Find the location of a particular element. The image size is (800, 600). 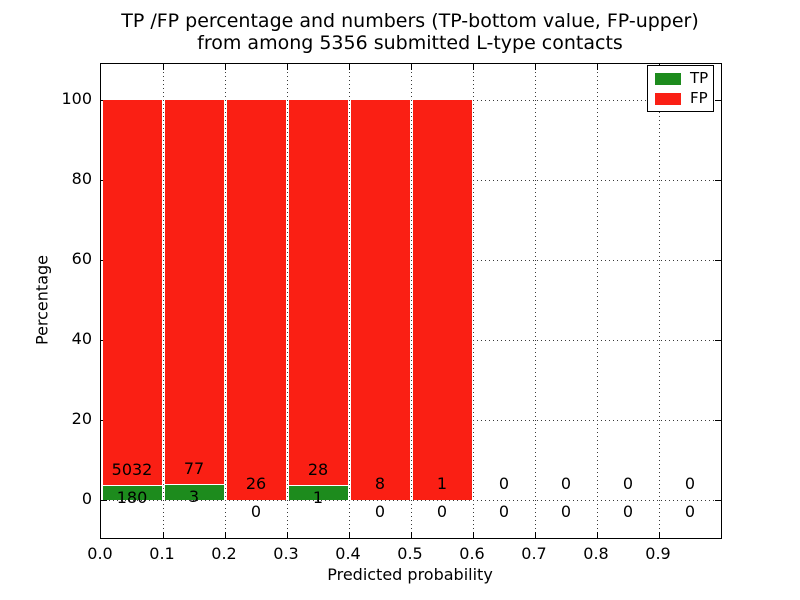

legend-row-tp: TP is located at coordinates (682, 78).